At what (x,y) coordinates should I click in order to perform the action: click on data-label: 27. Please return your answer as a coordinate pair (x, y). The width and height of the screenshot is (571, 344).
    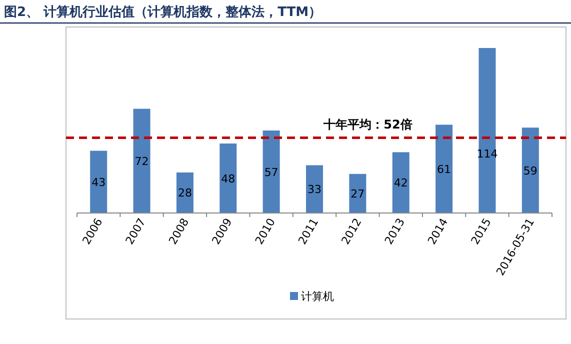
    Looking at the image, I should click on (357, 193).